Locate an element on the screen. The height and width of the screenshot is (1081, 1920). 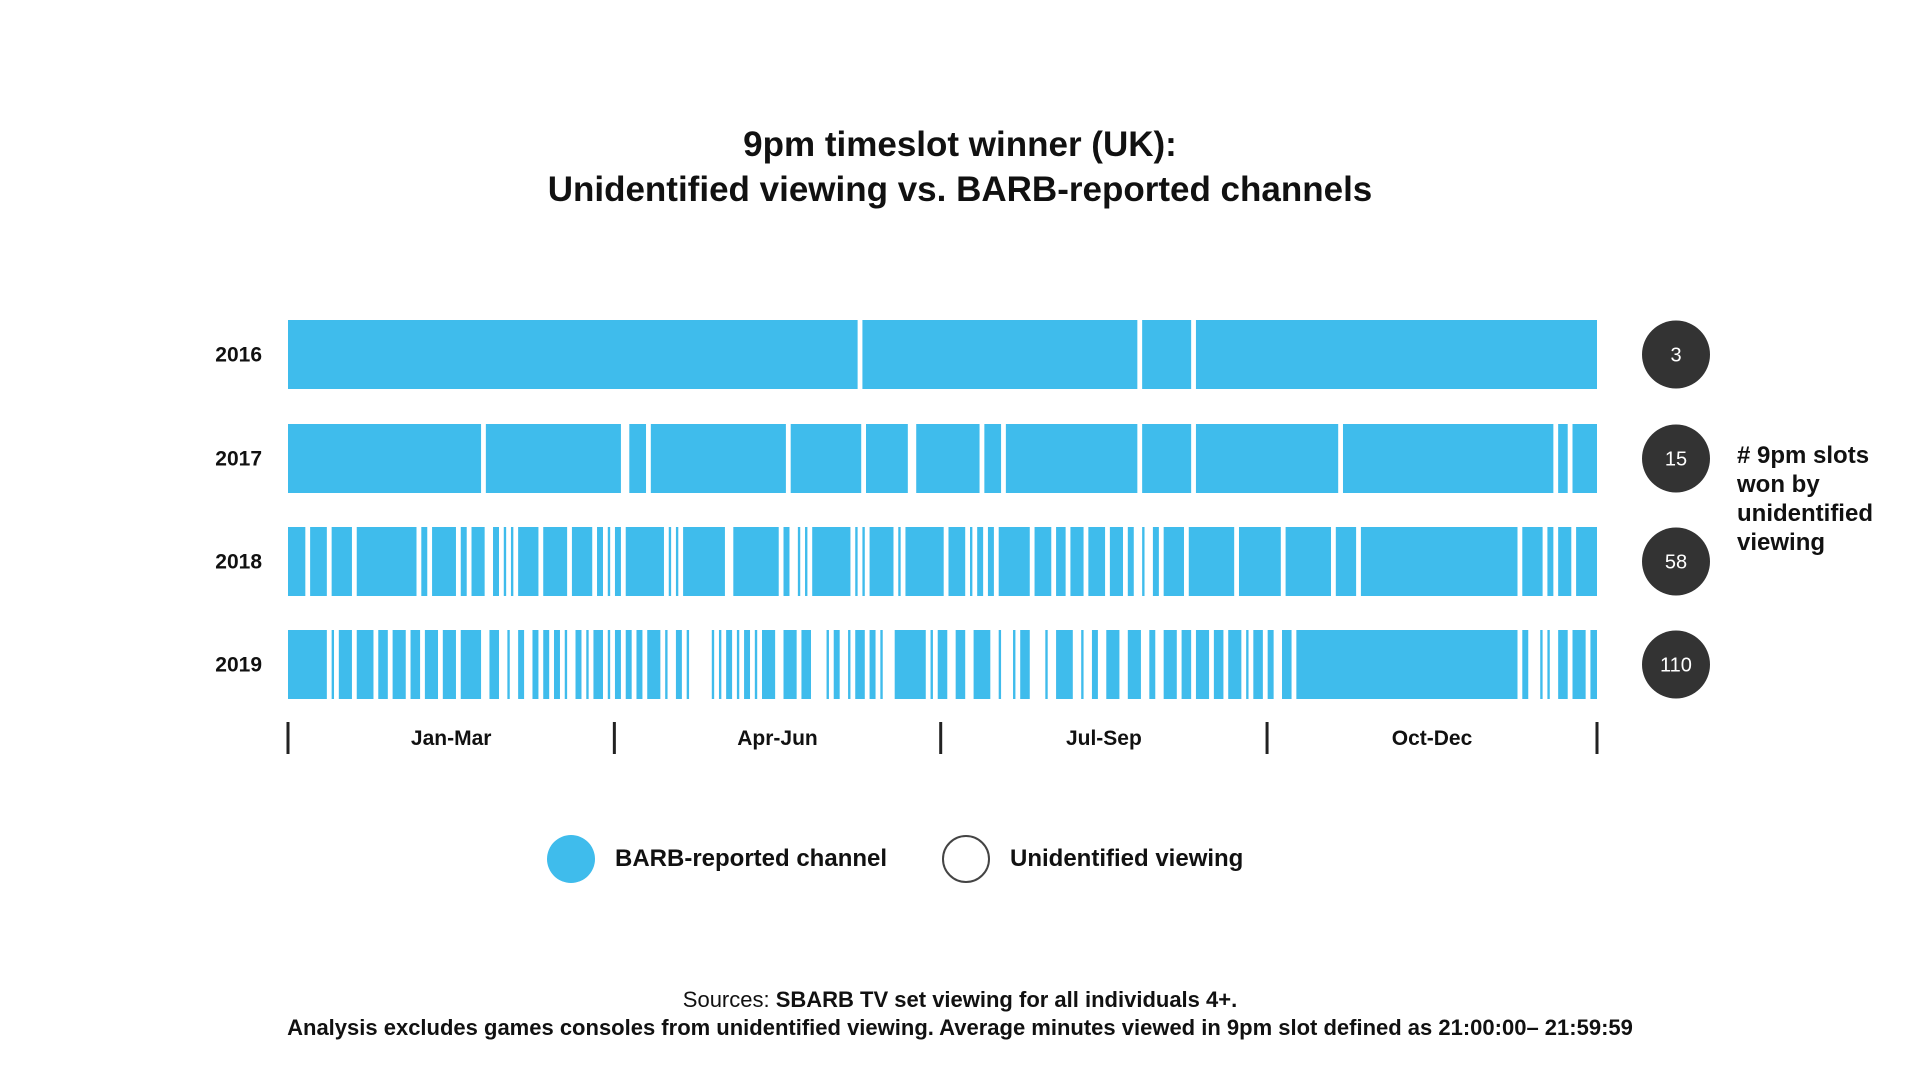
quarter-label: Jan-Mar is located at coordinates (451, 738).